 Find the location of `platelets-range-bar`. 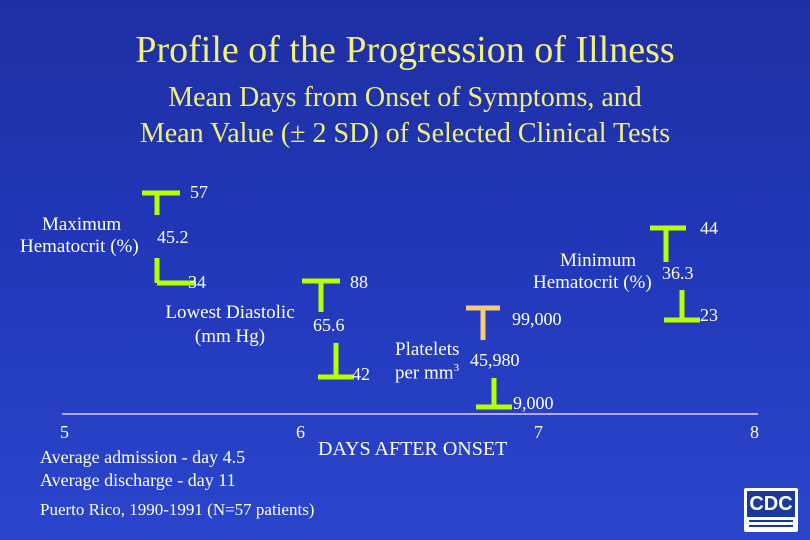

platelets-range-bar is located at coordinates (483, 322).